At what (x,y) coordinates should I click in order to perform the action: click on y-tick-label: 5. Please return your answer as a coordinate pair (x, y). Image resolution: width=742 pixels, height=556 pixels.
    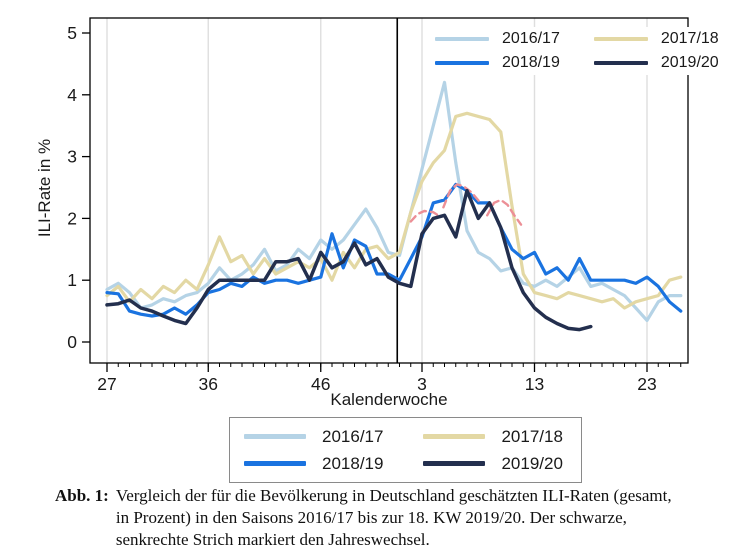
    Looking at the image, I should click on (72, 33).